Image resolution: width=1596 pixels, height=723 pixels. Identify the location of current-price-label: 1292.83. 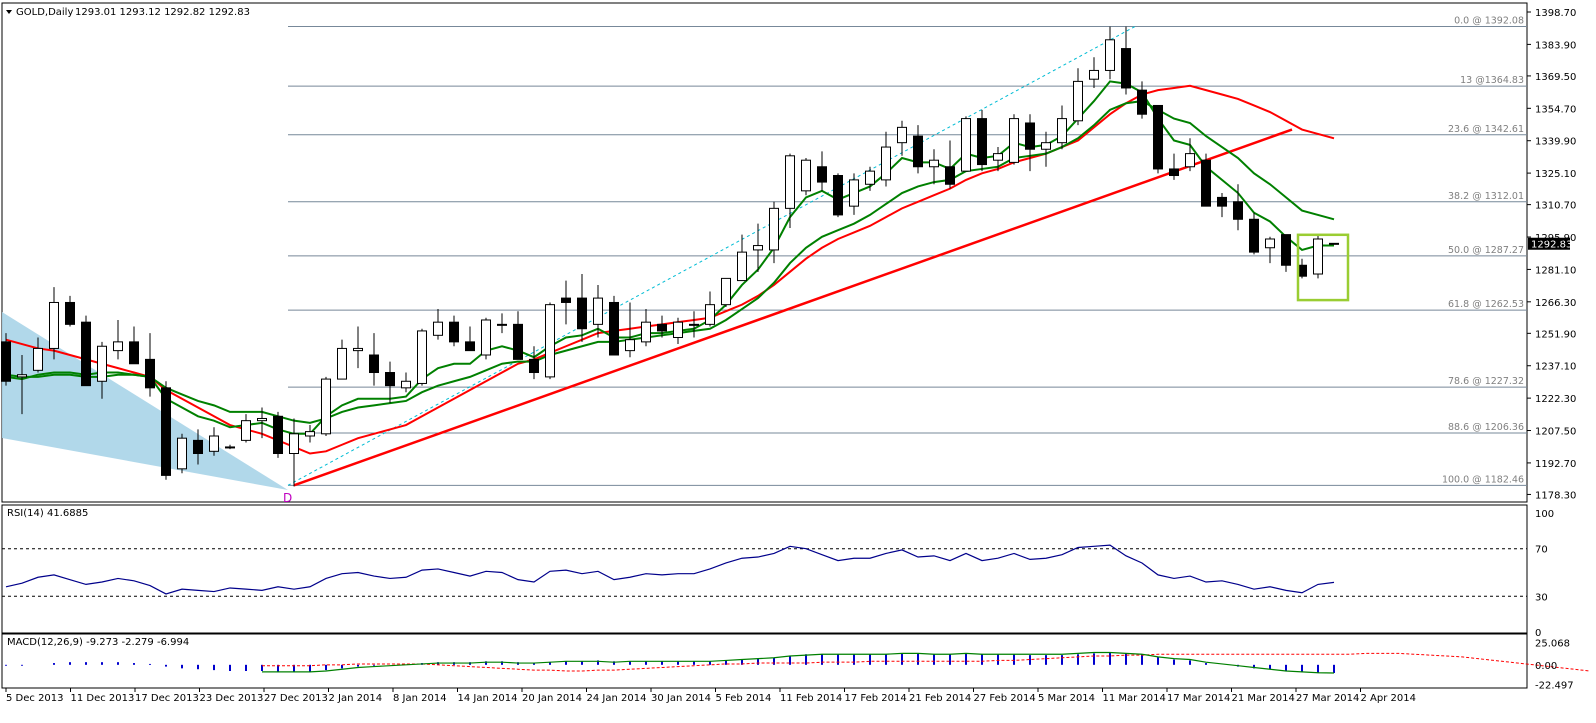
(1551, 245).